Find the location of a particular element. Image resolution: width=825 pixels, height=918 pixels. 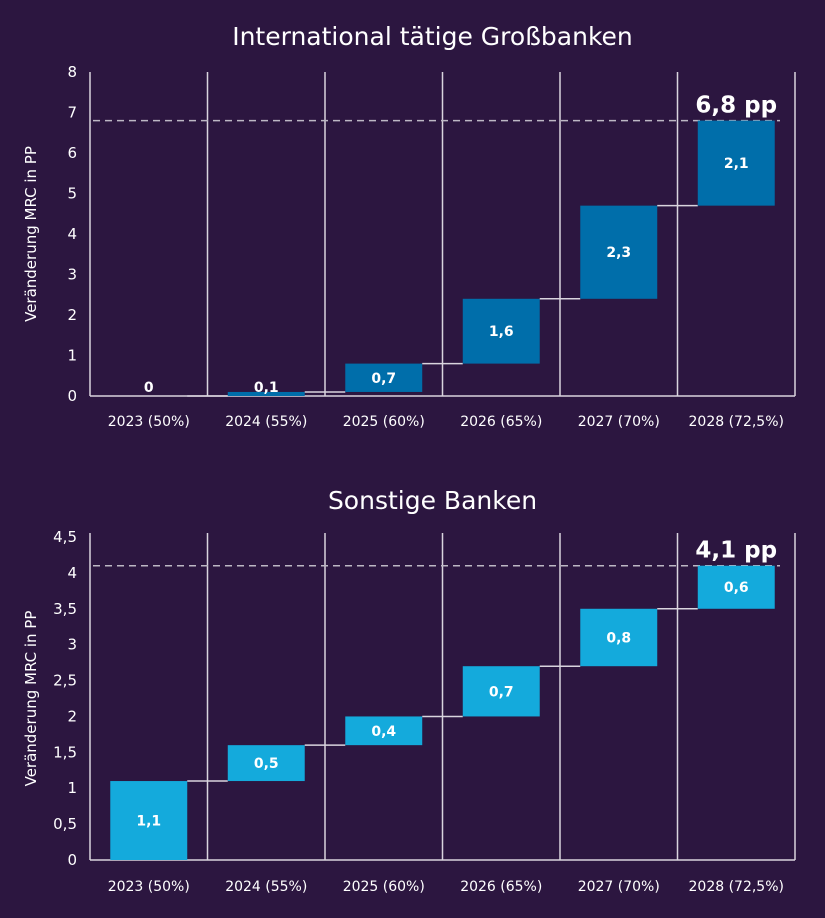

bar-value-label: 0,4 is located at coordinates (383, 732).